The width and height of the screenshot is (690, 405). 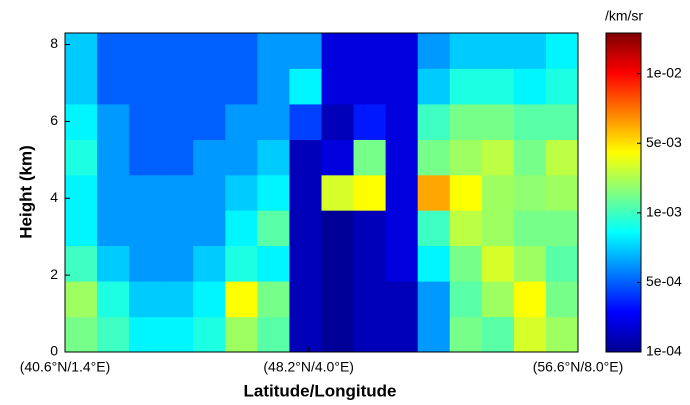 I want to click on y-tick-label: 6, so click(x=54, y=120).